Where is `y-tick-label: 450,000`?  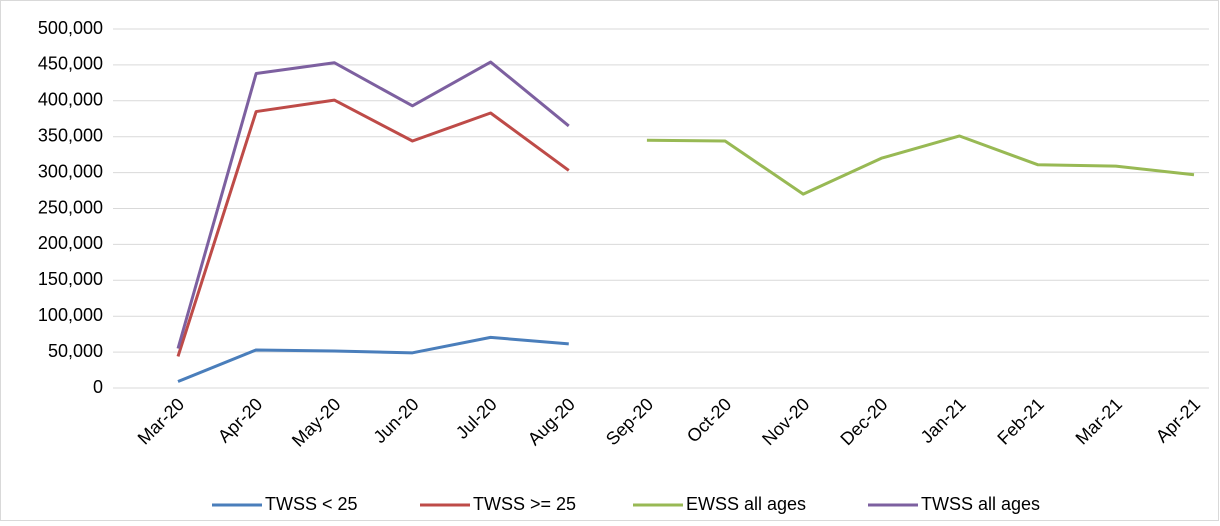
y-tick-label: 450,000 is located at coordinates (70, 64).